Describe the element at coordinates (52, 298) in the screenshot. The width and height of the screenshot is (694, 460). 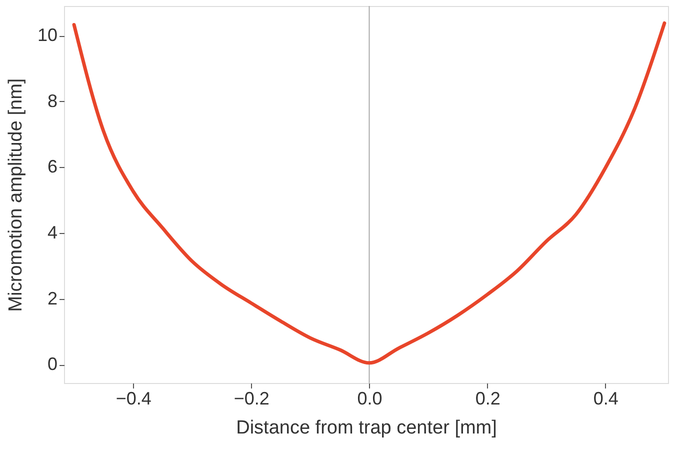
I see `y-tick-label: 2` at that location.